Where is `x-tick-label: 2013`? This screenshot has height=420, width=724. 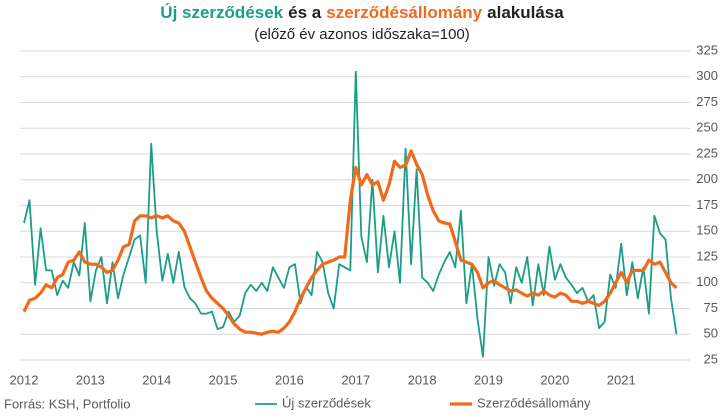 x-tick-label: 2013 is located at coordinates (90, 379).